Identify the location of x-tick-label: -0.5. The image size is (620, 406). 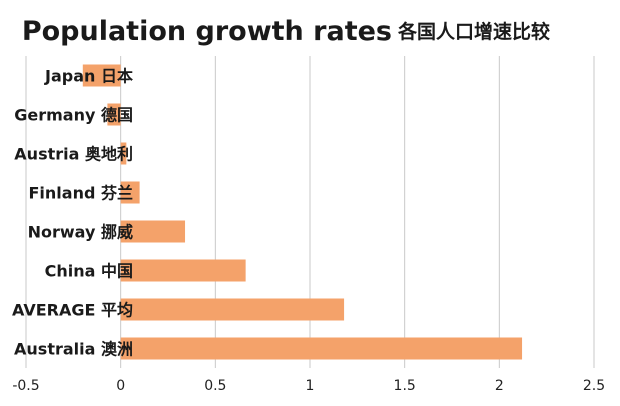
(25, 386).